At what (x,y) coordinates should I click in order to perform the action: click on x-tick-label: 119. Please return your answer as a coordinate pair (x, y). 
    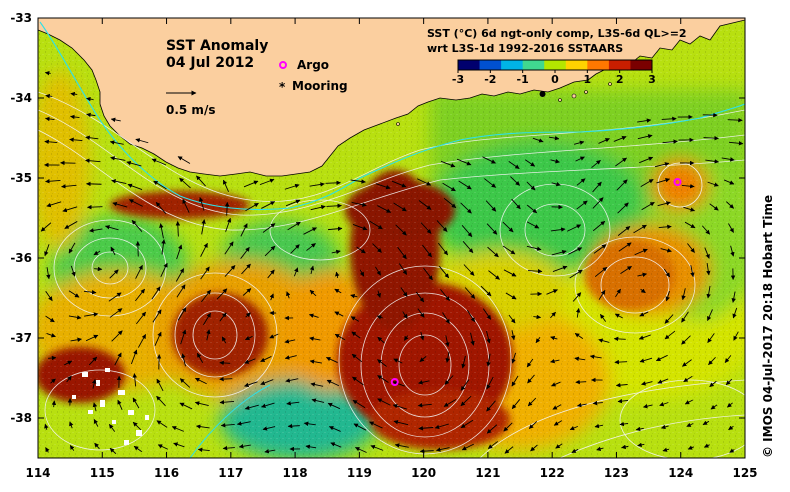
    Looking at the image, I should click on (359, 473).